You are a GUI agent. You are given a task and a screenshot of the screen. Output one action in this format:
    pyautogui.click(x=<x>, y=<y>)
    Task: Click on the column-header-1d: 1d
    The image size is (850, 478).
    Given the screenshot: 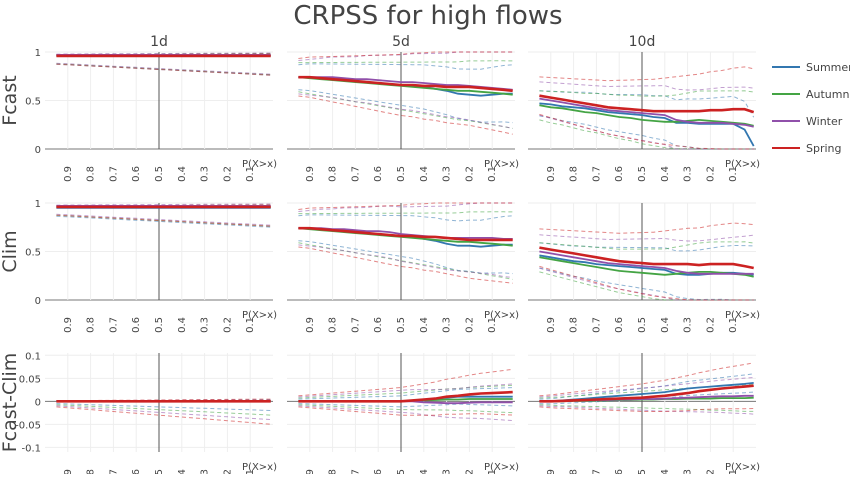 What is the action you would take?
    pyautogui.click(x=159, y=42)
    